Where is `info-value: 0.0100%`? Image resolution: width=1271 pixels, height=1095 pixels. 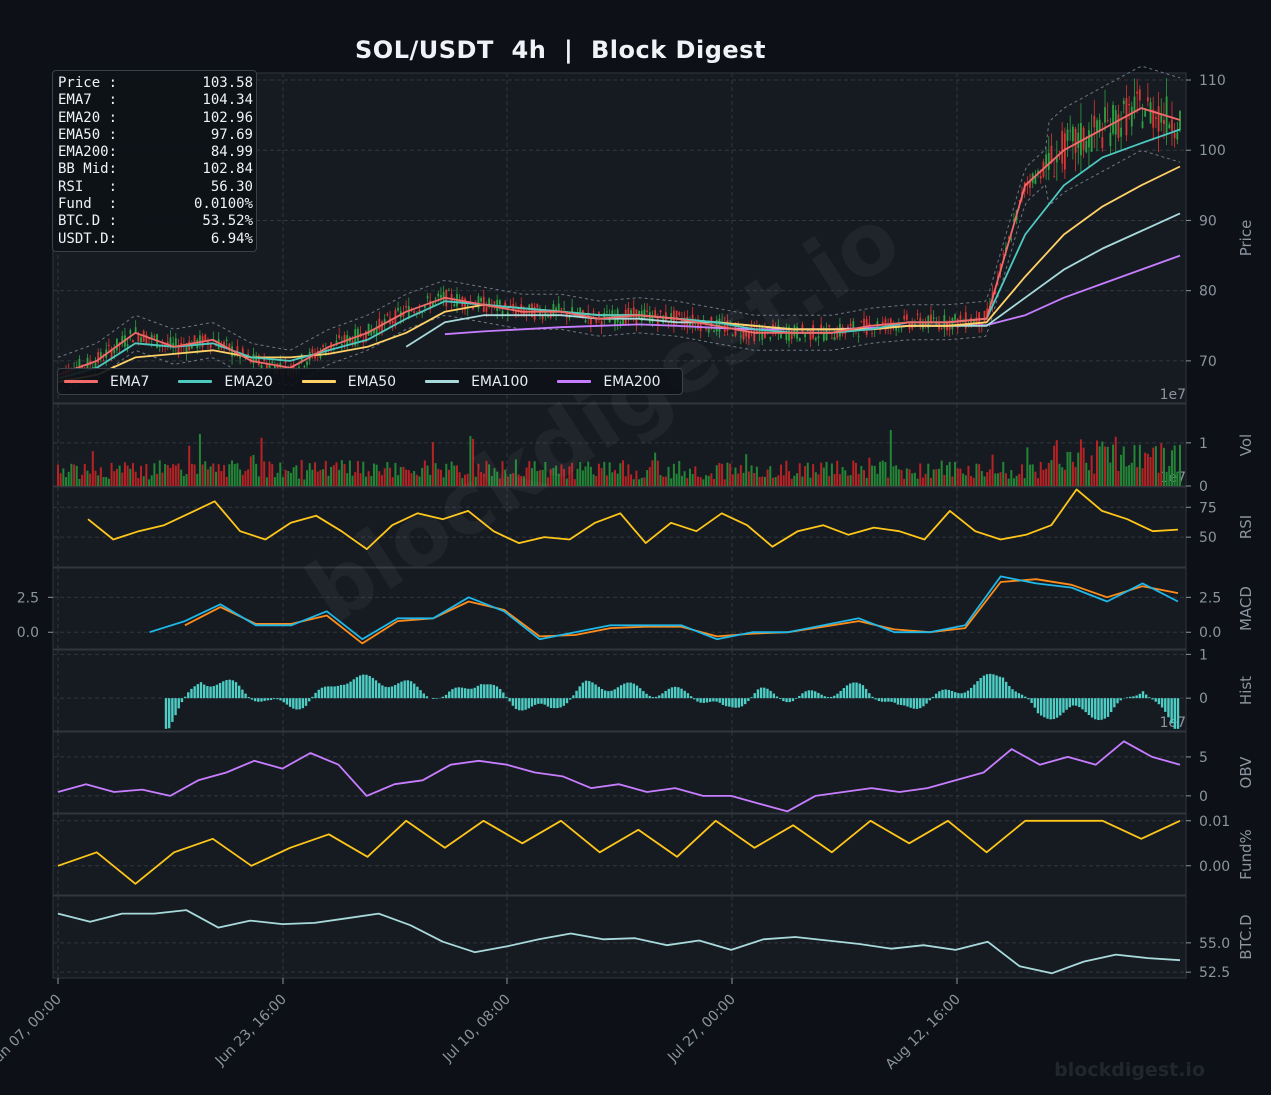 info-value: 0.0100% is located at coordinates (223, 204).